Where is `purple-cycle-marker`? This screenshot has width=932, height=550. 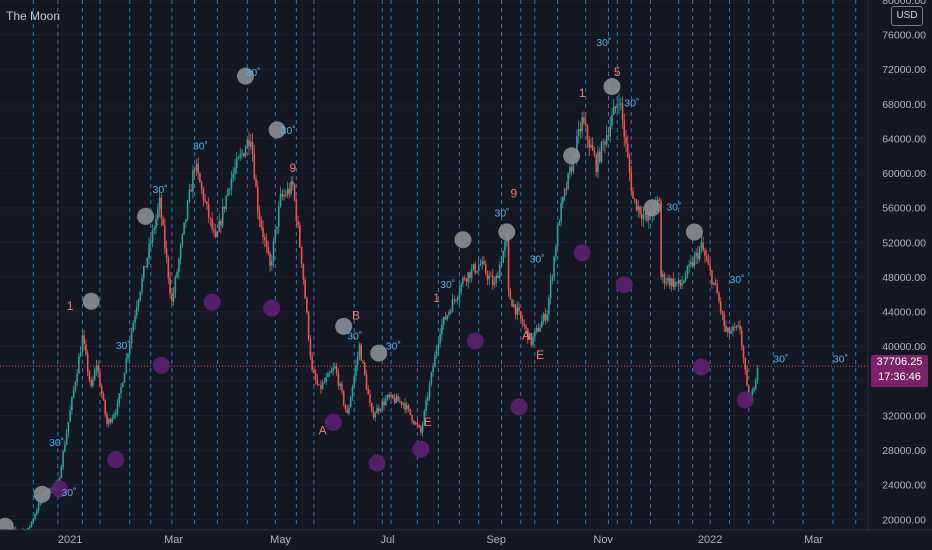
purple-cycle-marker is located at coordinates (624, 285).